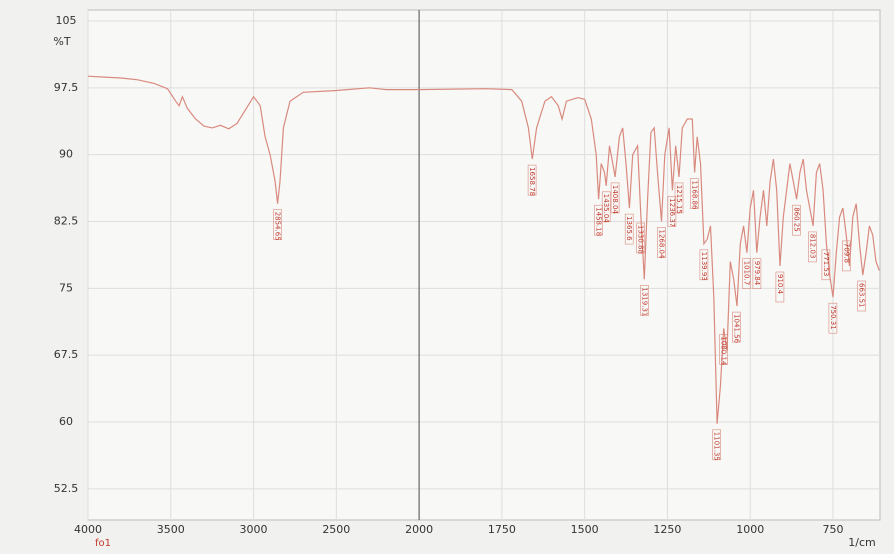 Image resolution: width=894 pixels, height=554 pixels. I want to click on peak-annotation: 1041.56, so click(736, 327).